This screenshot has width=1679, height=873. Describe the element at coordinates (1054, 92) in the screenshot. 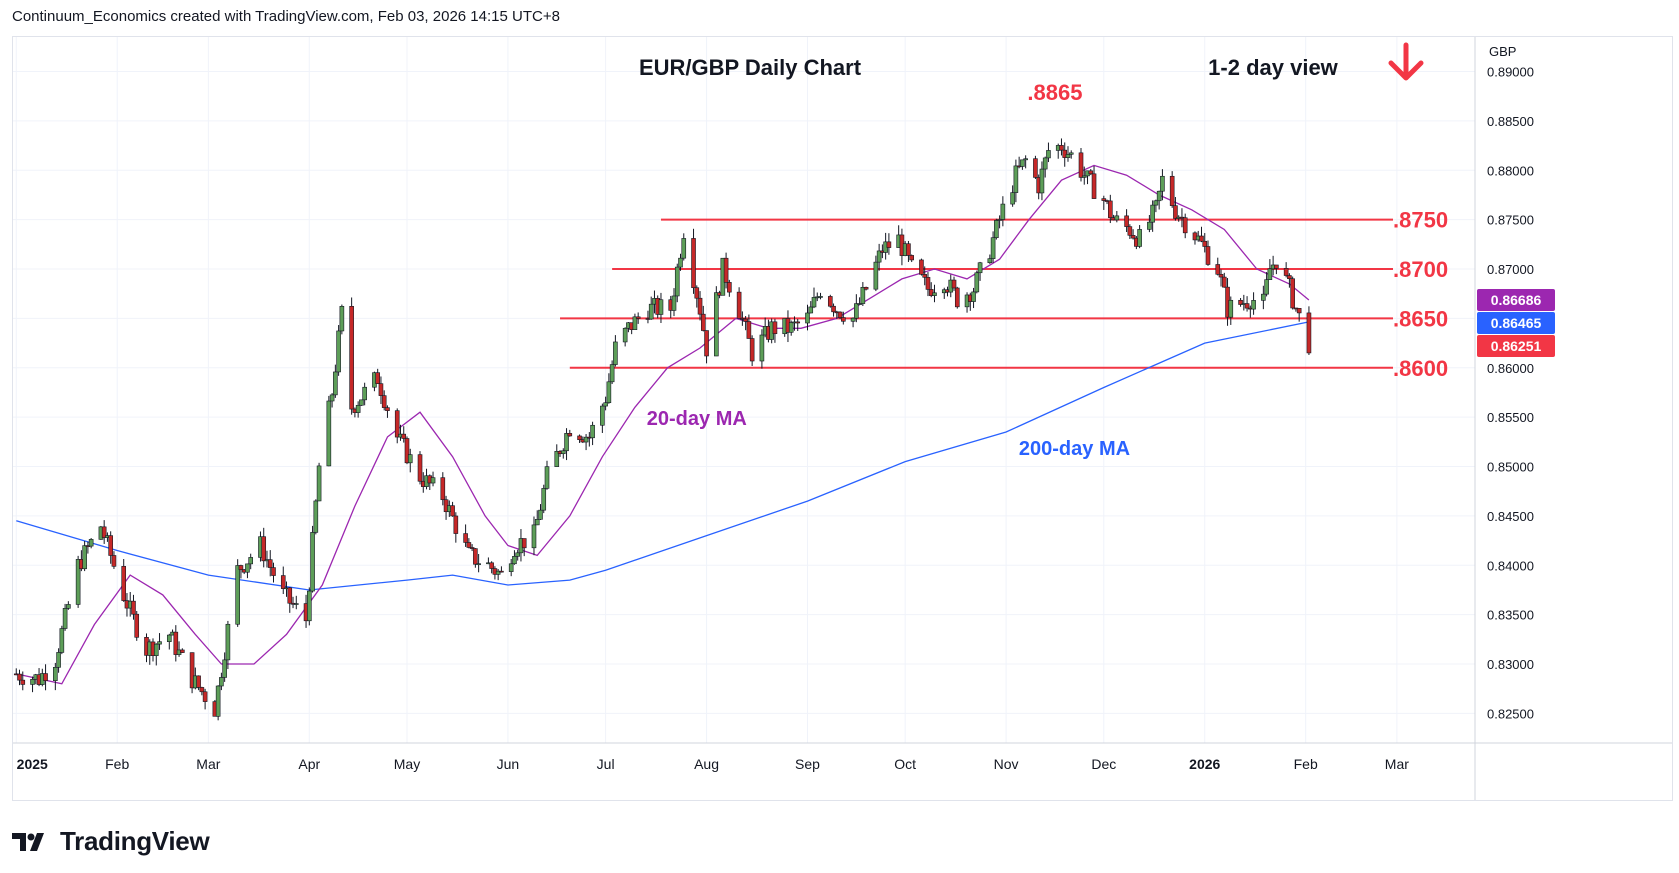

I see `chart-annotation: .8865` at that location.